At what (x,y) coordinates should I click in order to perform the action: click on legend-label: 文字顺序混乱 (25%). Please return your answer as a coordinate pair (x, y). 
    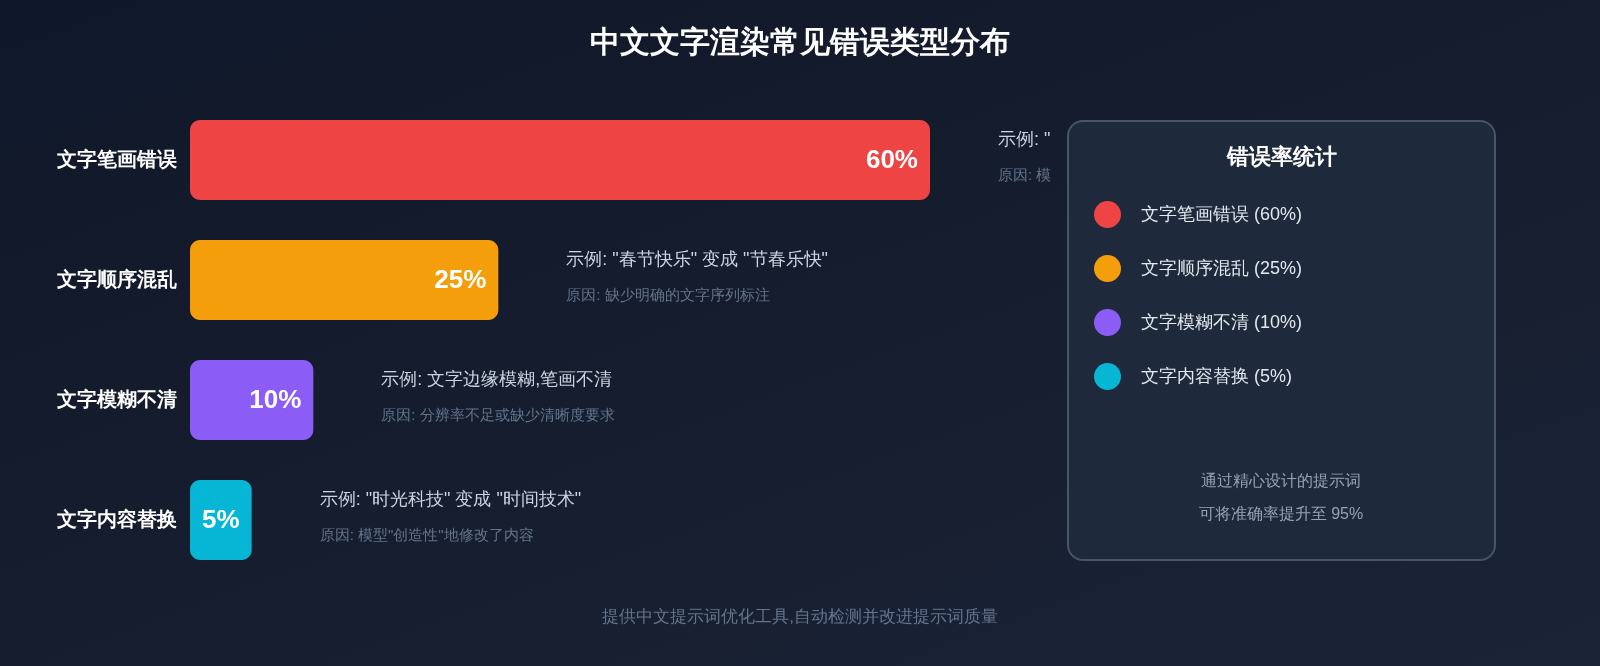
    Looking at the image, I should click on (1222, 267).